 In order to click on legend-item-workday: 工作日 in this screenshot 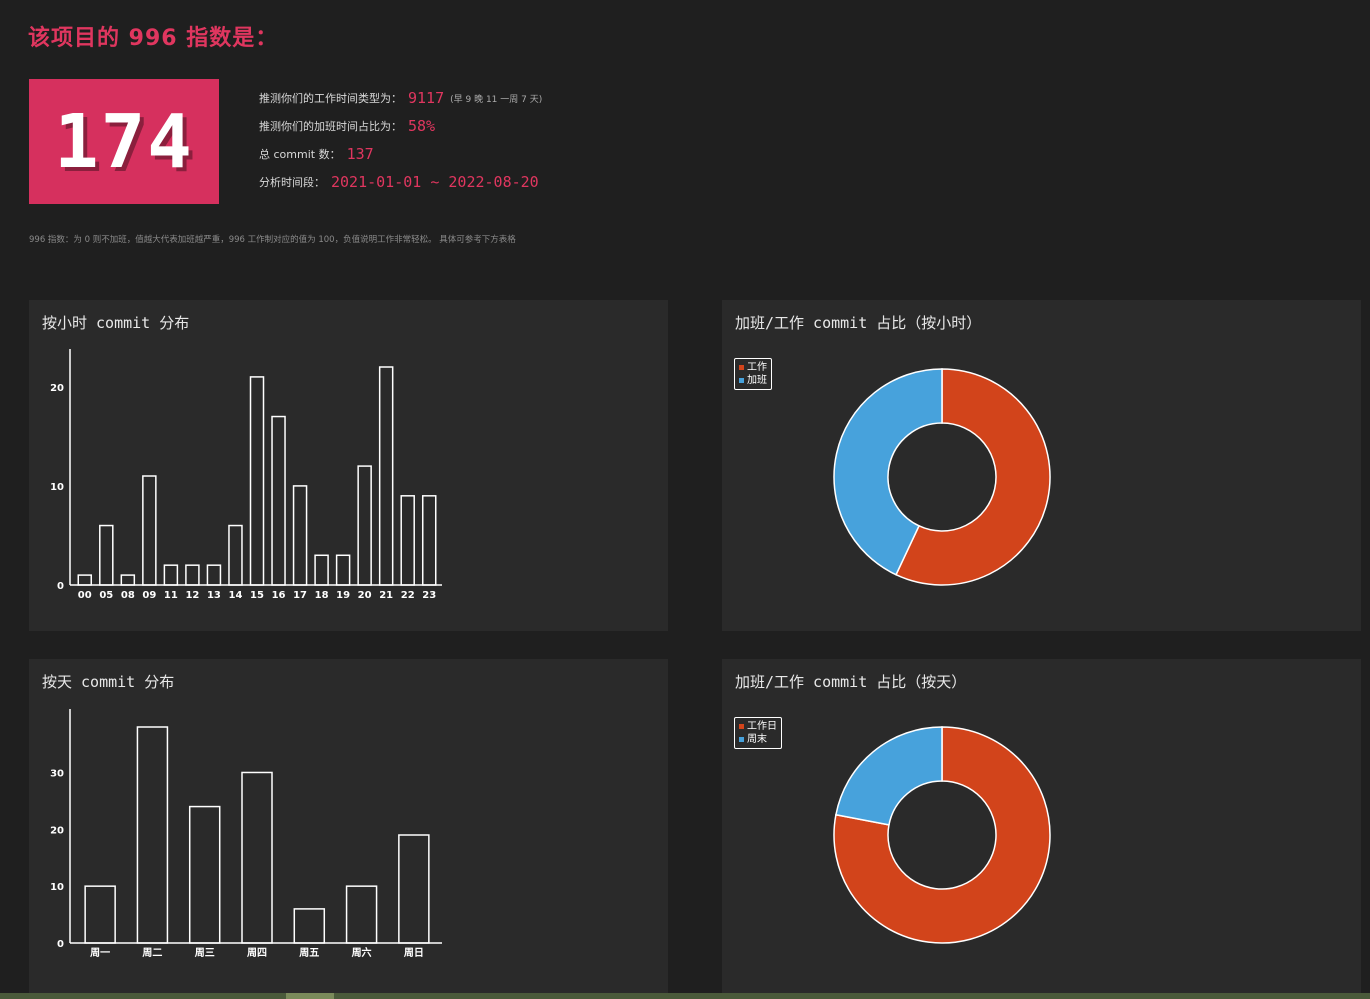, I will do `click(758, 726)`.